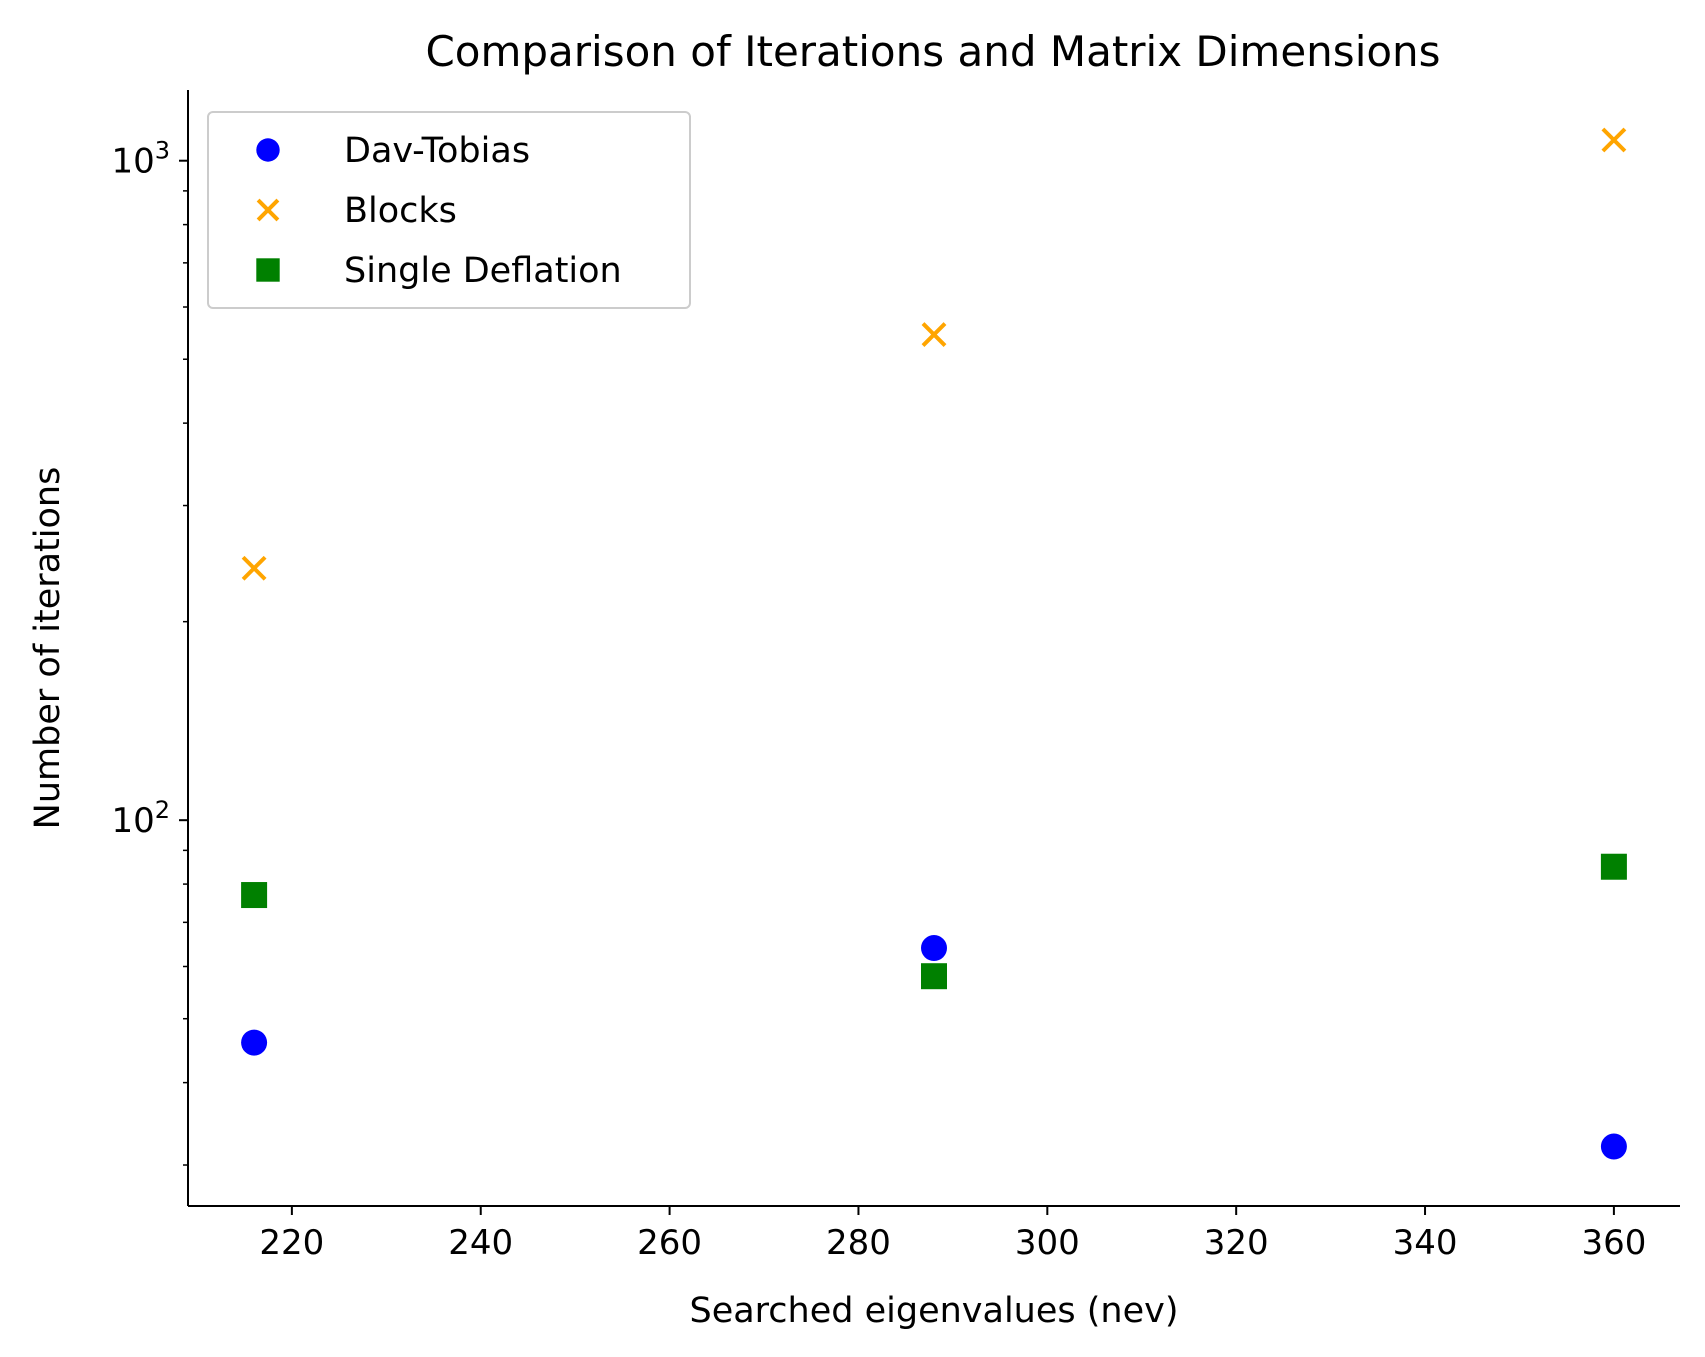 The width and height of the screenshot is (1705, 1357). Describe the element at coordinates (437, 151) in the screenshot. I see `legend-label: Dav-Tobias` at that location.